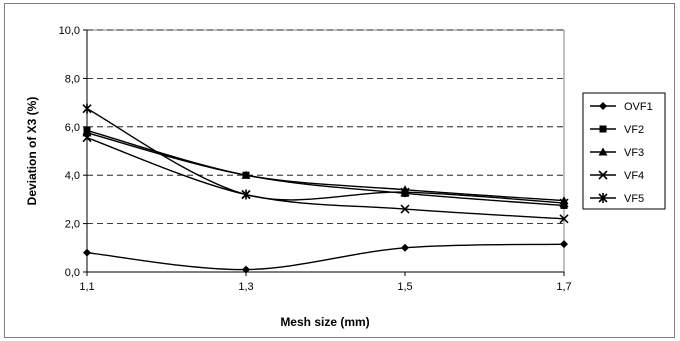  What do you see at coordinates (617, 199) in the screenshot?
I see `legend-item-vf5: VF5` at bounding box center [617, 199].